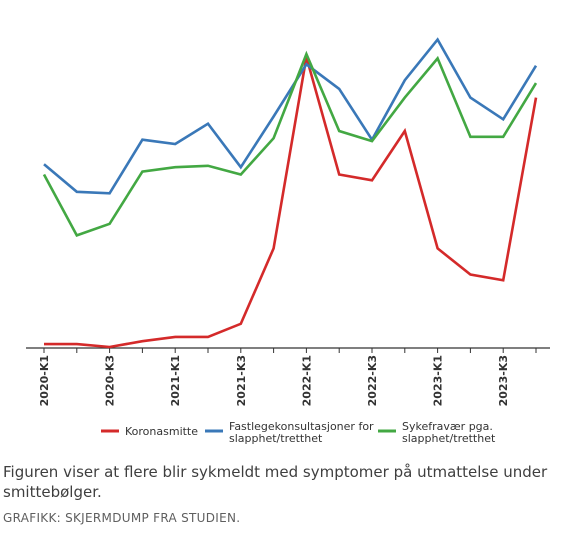  What do you see at coordinates (175, 380) in the screenshot?
I see `x-tick-label: 2021-K1` at bounding box center [175, 380].